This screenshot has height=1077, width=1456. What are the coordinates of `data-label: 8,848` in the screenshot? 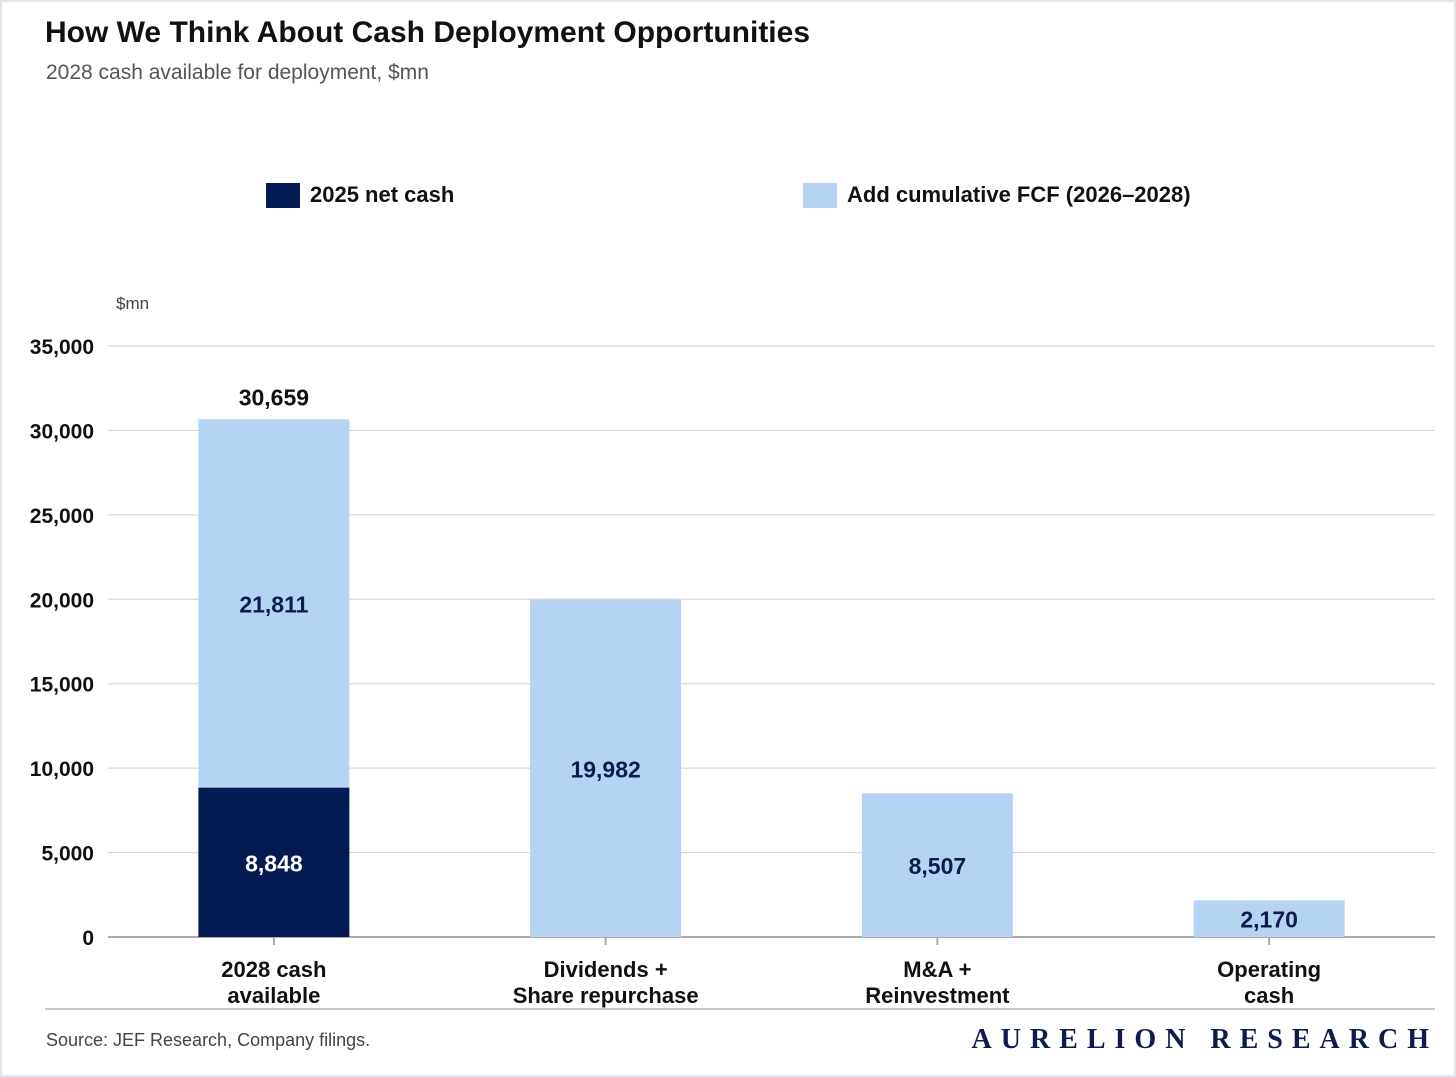 It's located at (274, 863).